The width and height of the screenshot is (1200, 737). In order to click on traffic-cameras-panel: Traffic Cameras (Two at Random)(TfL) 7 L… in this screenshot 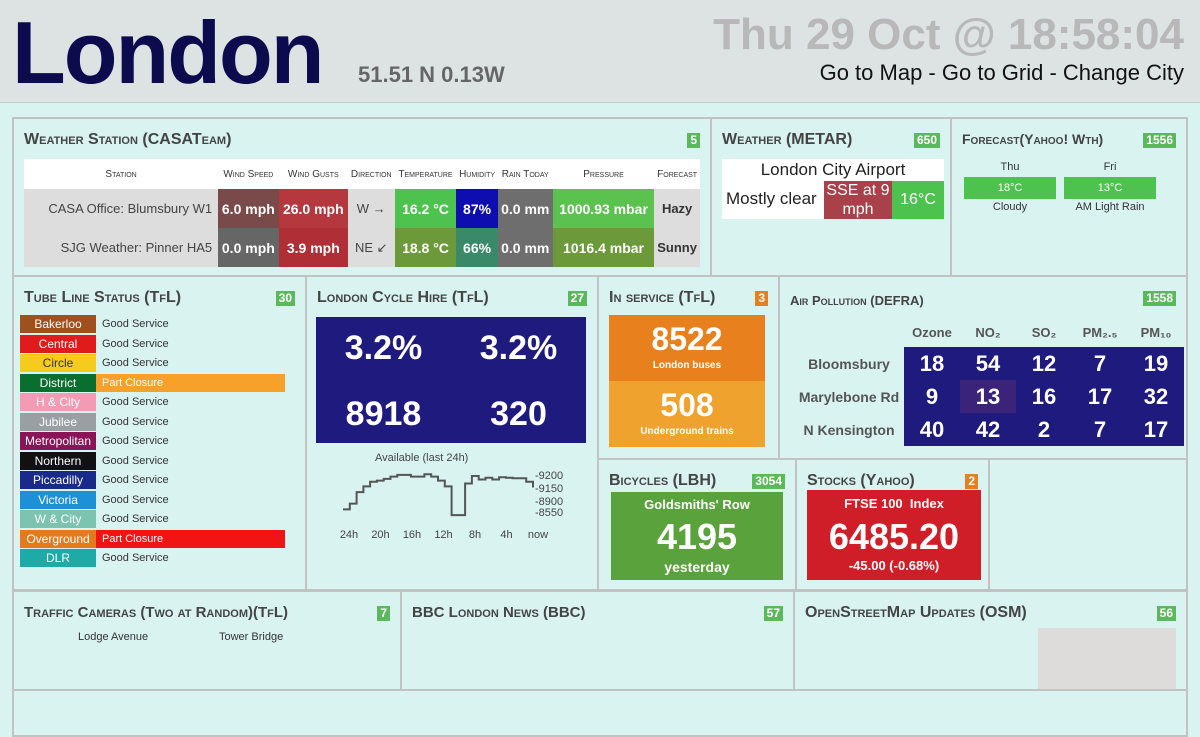, I will do `click(207, 640)`.